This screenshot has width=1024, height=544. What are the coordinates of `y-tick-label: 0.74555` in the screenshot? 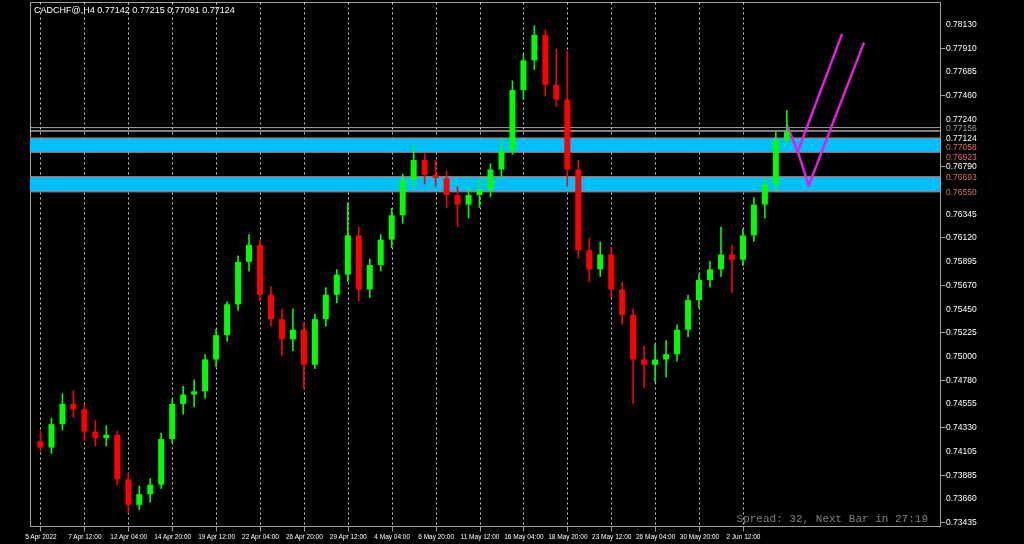 It's located at (961, 403).